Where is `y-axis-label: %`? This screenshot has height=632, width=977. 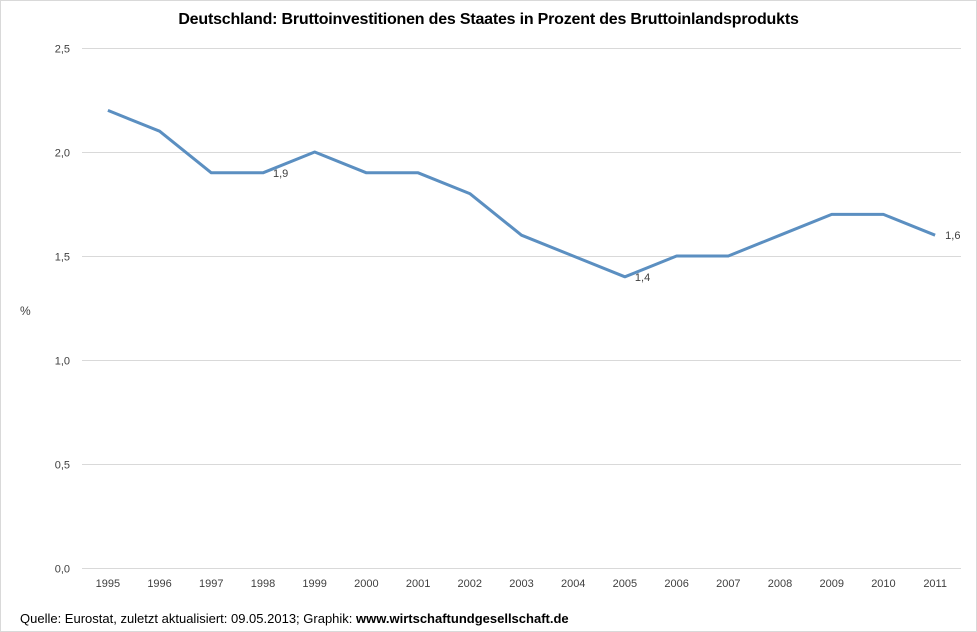 y-axis-label: % is located at coordinates (25, 311).